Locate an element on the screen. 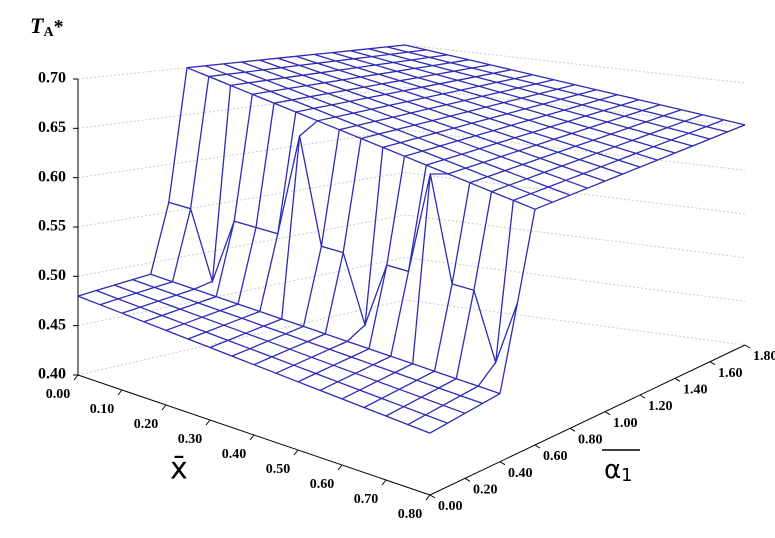  z-tick-label: 0.50 is located at coordinates (52, 275).